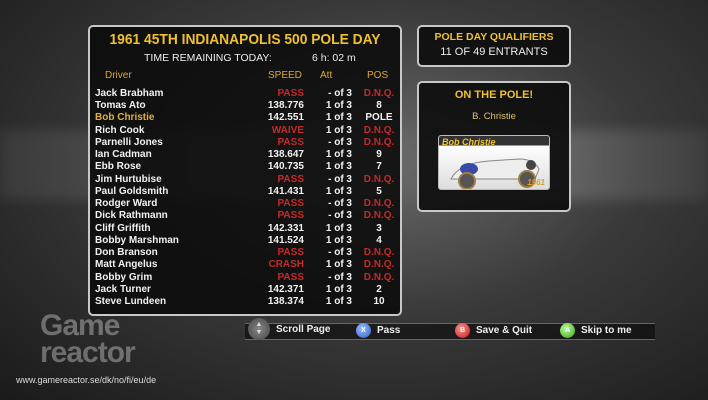 The height and width of the screenshot is (400, 708). Describe the element at coordinates (245, 216) in the screenshot. I see `table-row: Dick Rathmann PASS - of 3 D.N.Q.` at that location.